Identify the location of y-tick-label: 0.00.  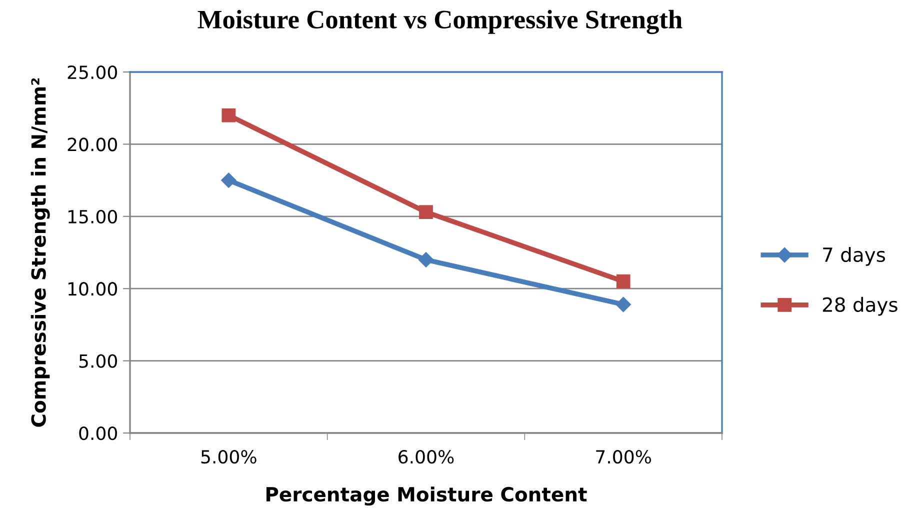
(98, 433).